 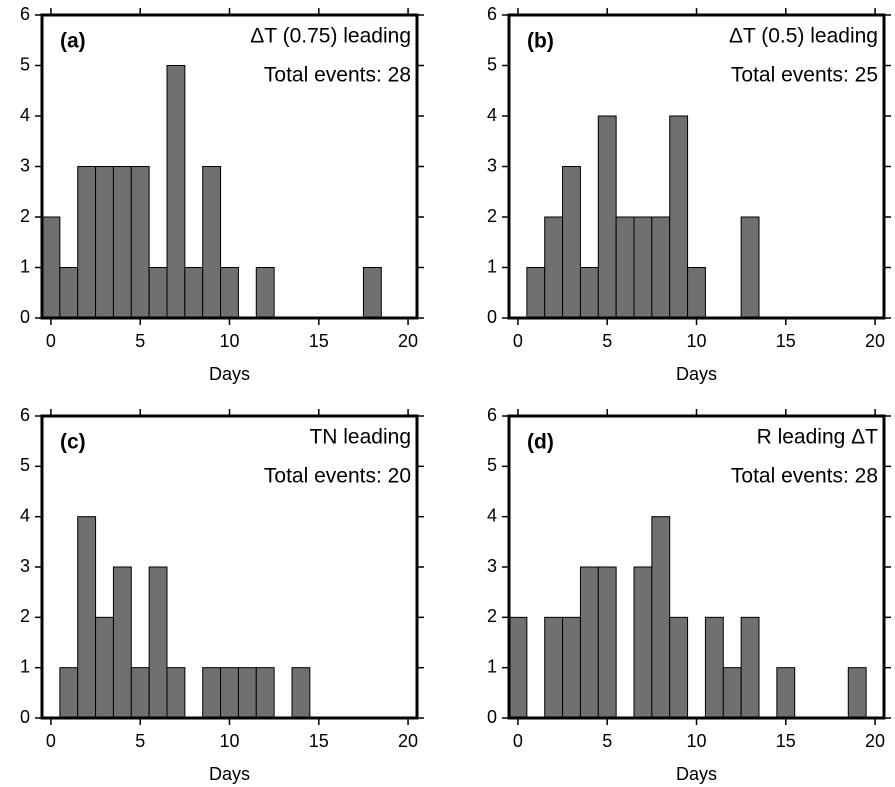 I want to click on annotation: ΔT (0.75) leading, so click(x=330, y=36).